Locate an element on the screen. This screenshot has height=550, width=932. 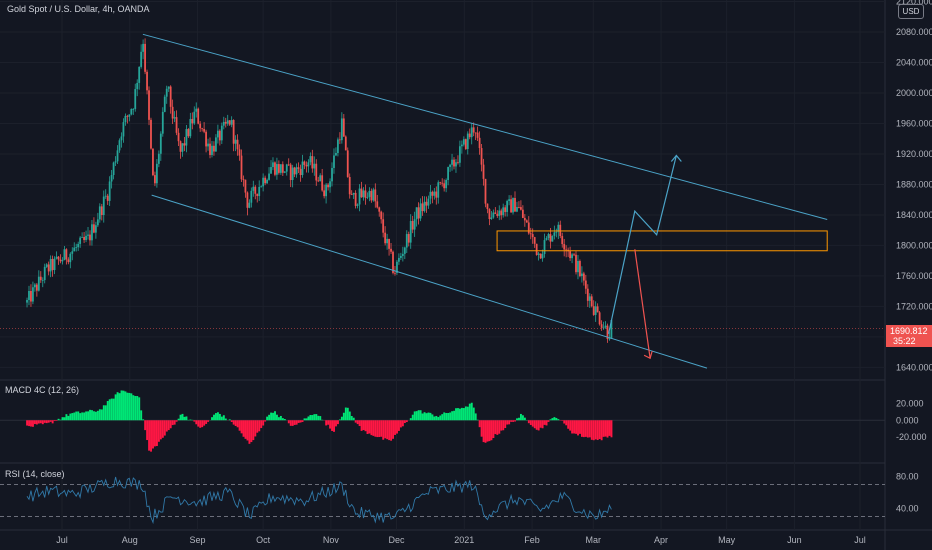
rsi-title: RSI (14, close) is located at coordinates (35, 474).